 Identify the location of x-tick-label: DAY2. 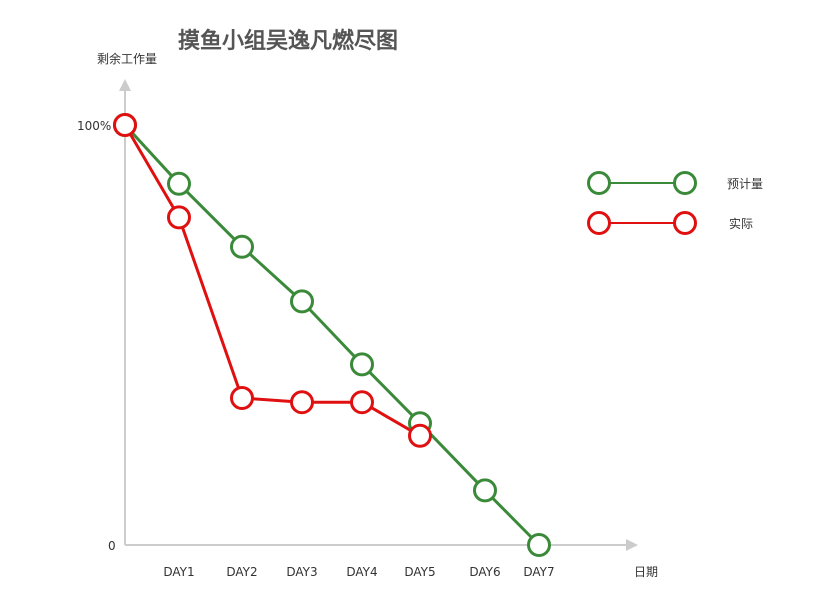
(241, 572).